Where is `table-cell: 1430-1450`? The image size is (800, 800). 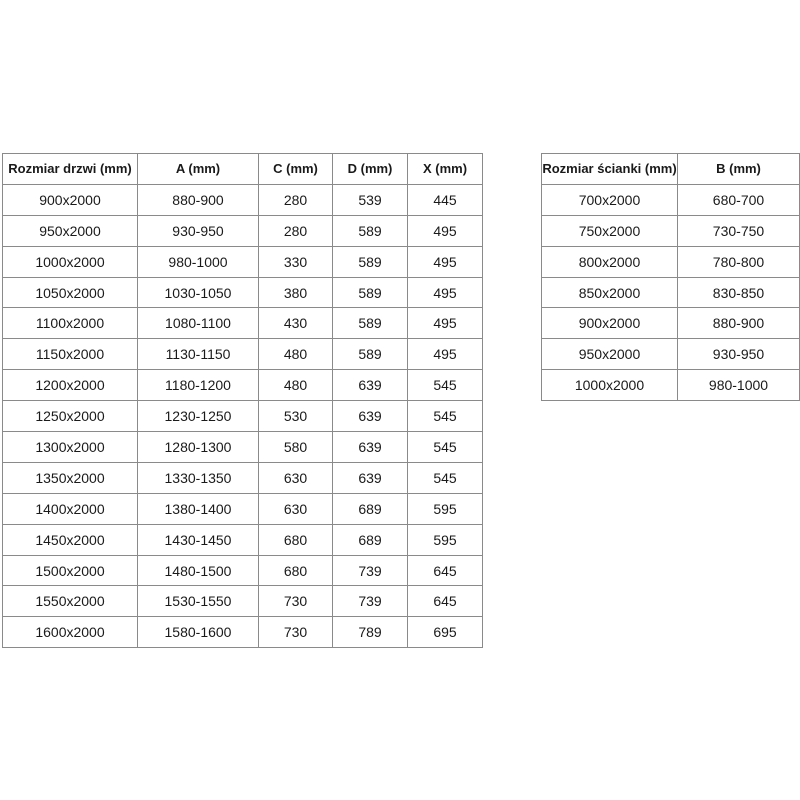
table-cell: 1430-1450 is located at coordinates (198, 539).